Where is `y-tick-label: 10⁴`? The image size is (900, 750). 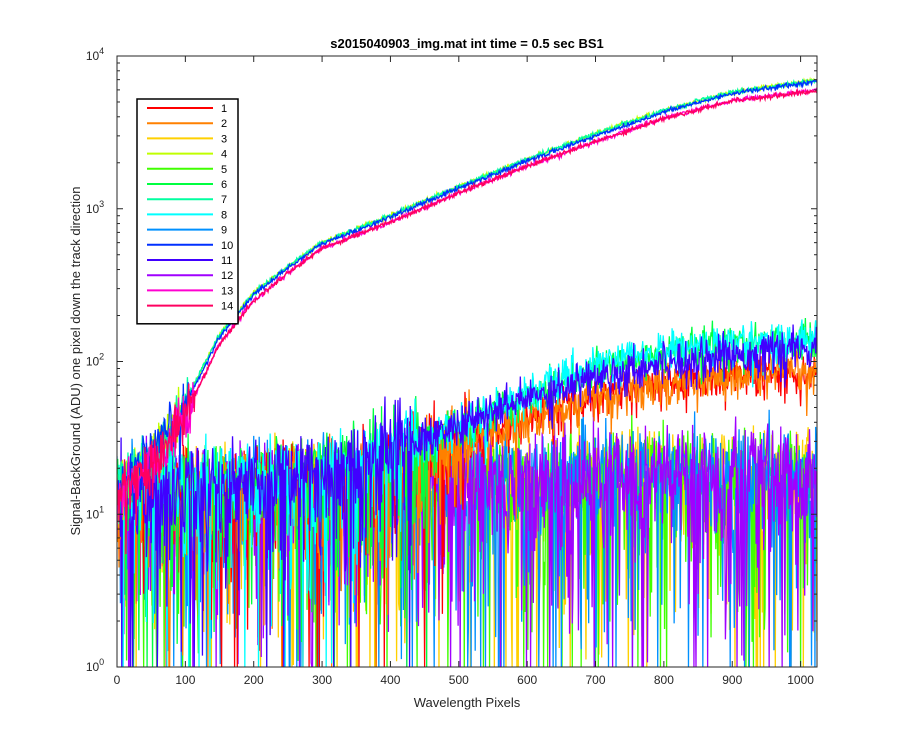 y-tick-label: 10⁴ is located at coordinates (95, 54).